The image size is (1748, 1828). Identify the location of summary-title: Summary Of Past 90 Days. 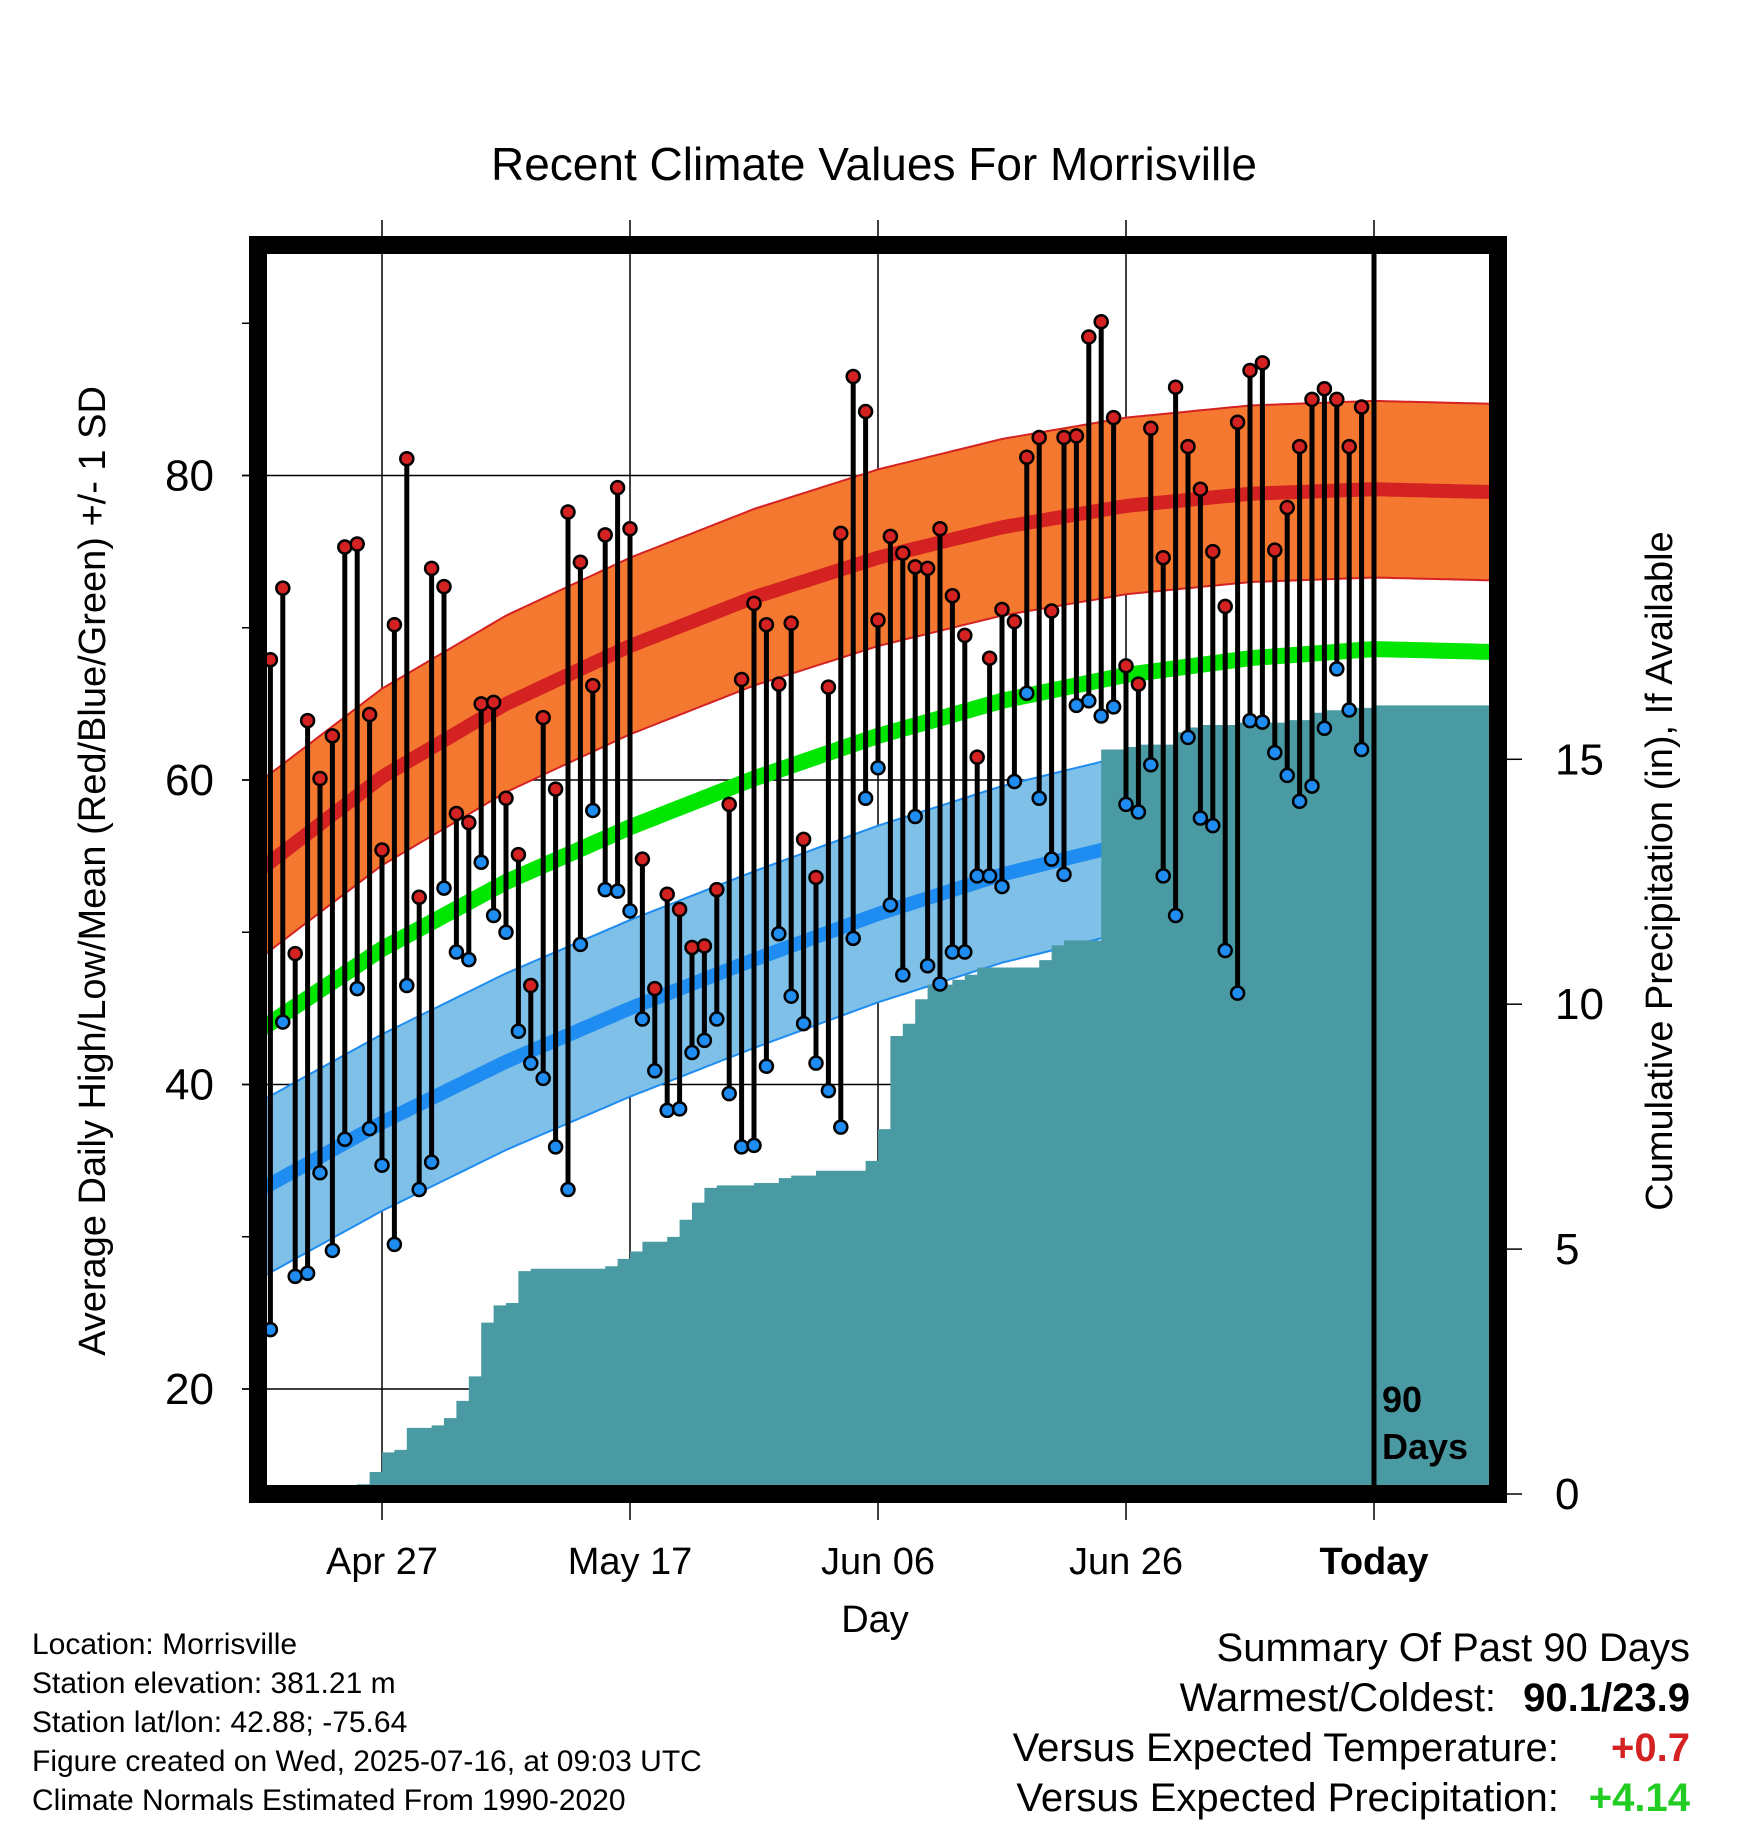
(1453, 1648).